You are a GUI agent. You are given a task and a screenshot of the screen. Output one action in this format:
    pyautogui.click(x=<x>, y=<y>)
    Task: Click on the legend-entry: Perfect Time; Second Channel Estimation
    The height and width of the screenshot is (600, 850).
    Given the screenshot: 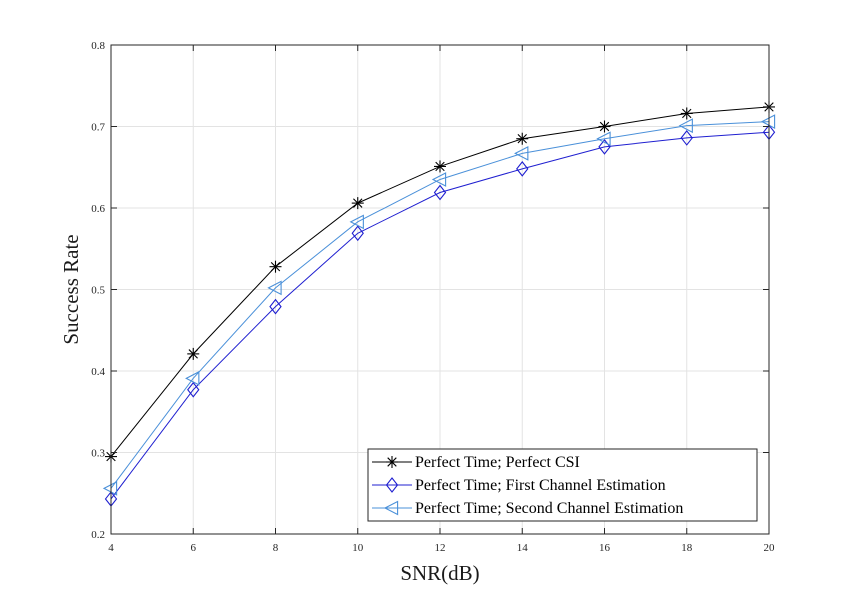 What is the action you would take?
    pyautogui.click(x=527, y=508)
    